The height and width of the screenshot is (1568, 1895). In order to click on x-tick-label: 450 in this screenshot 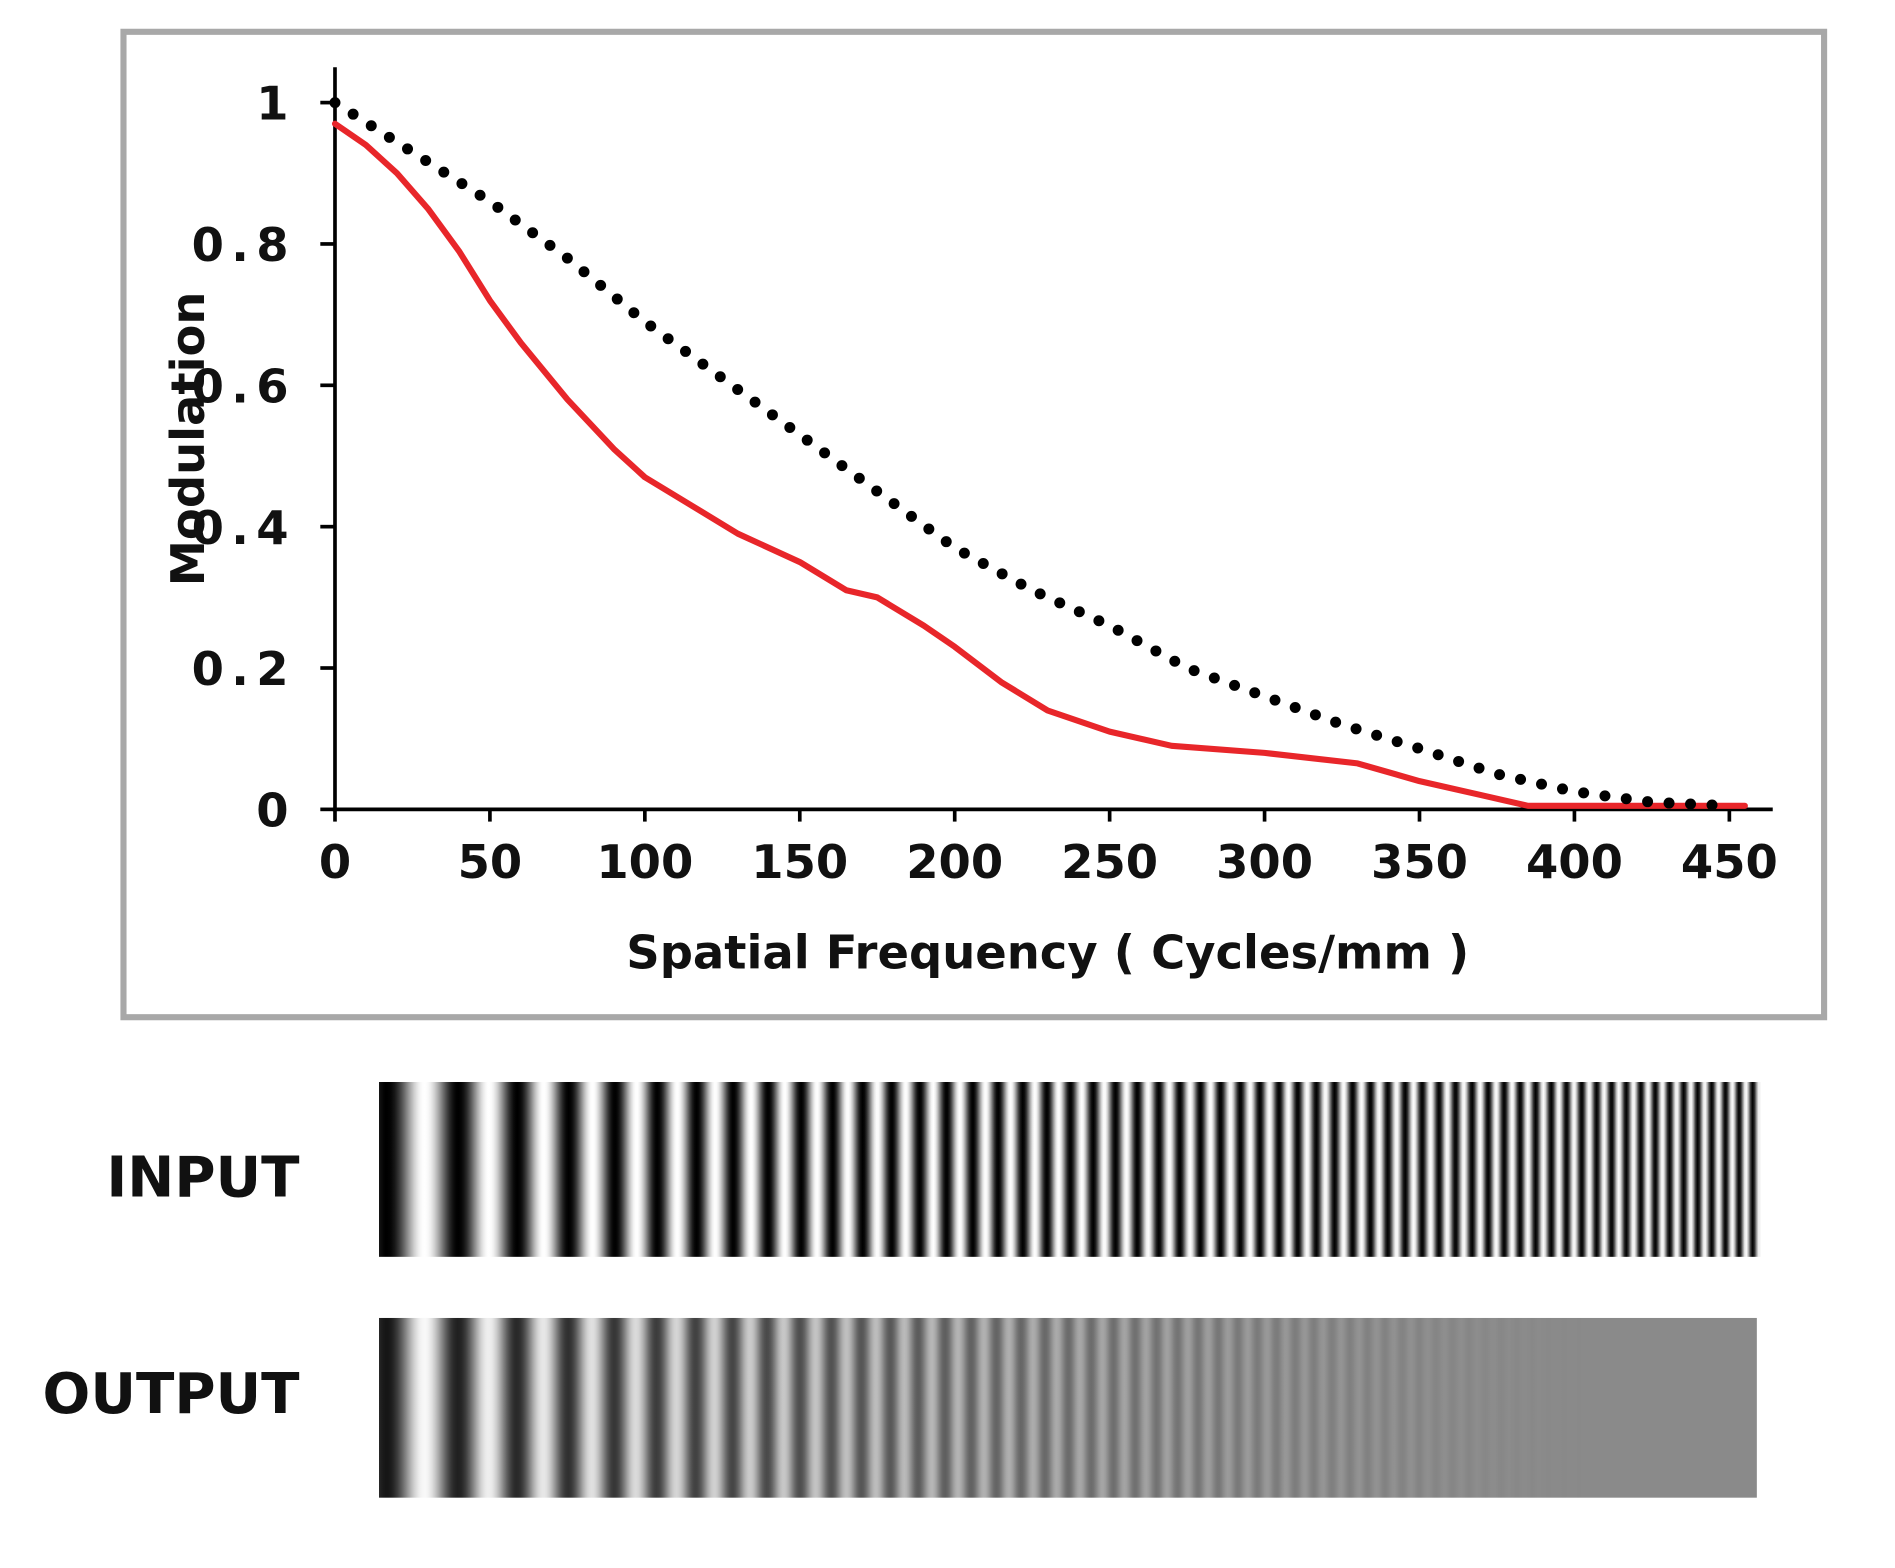, I will do `click(1729, 862)`.